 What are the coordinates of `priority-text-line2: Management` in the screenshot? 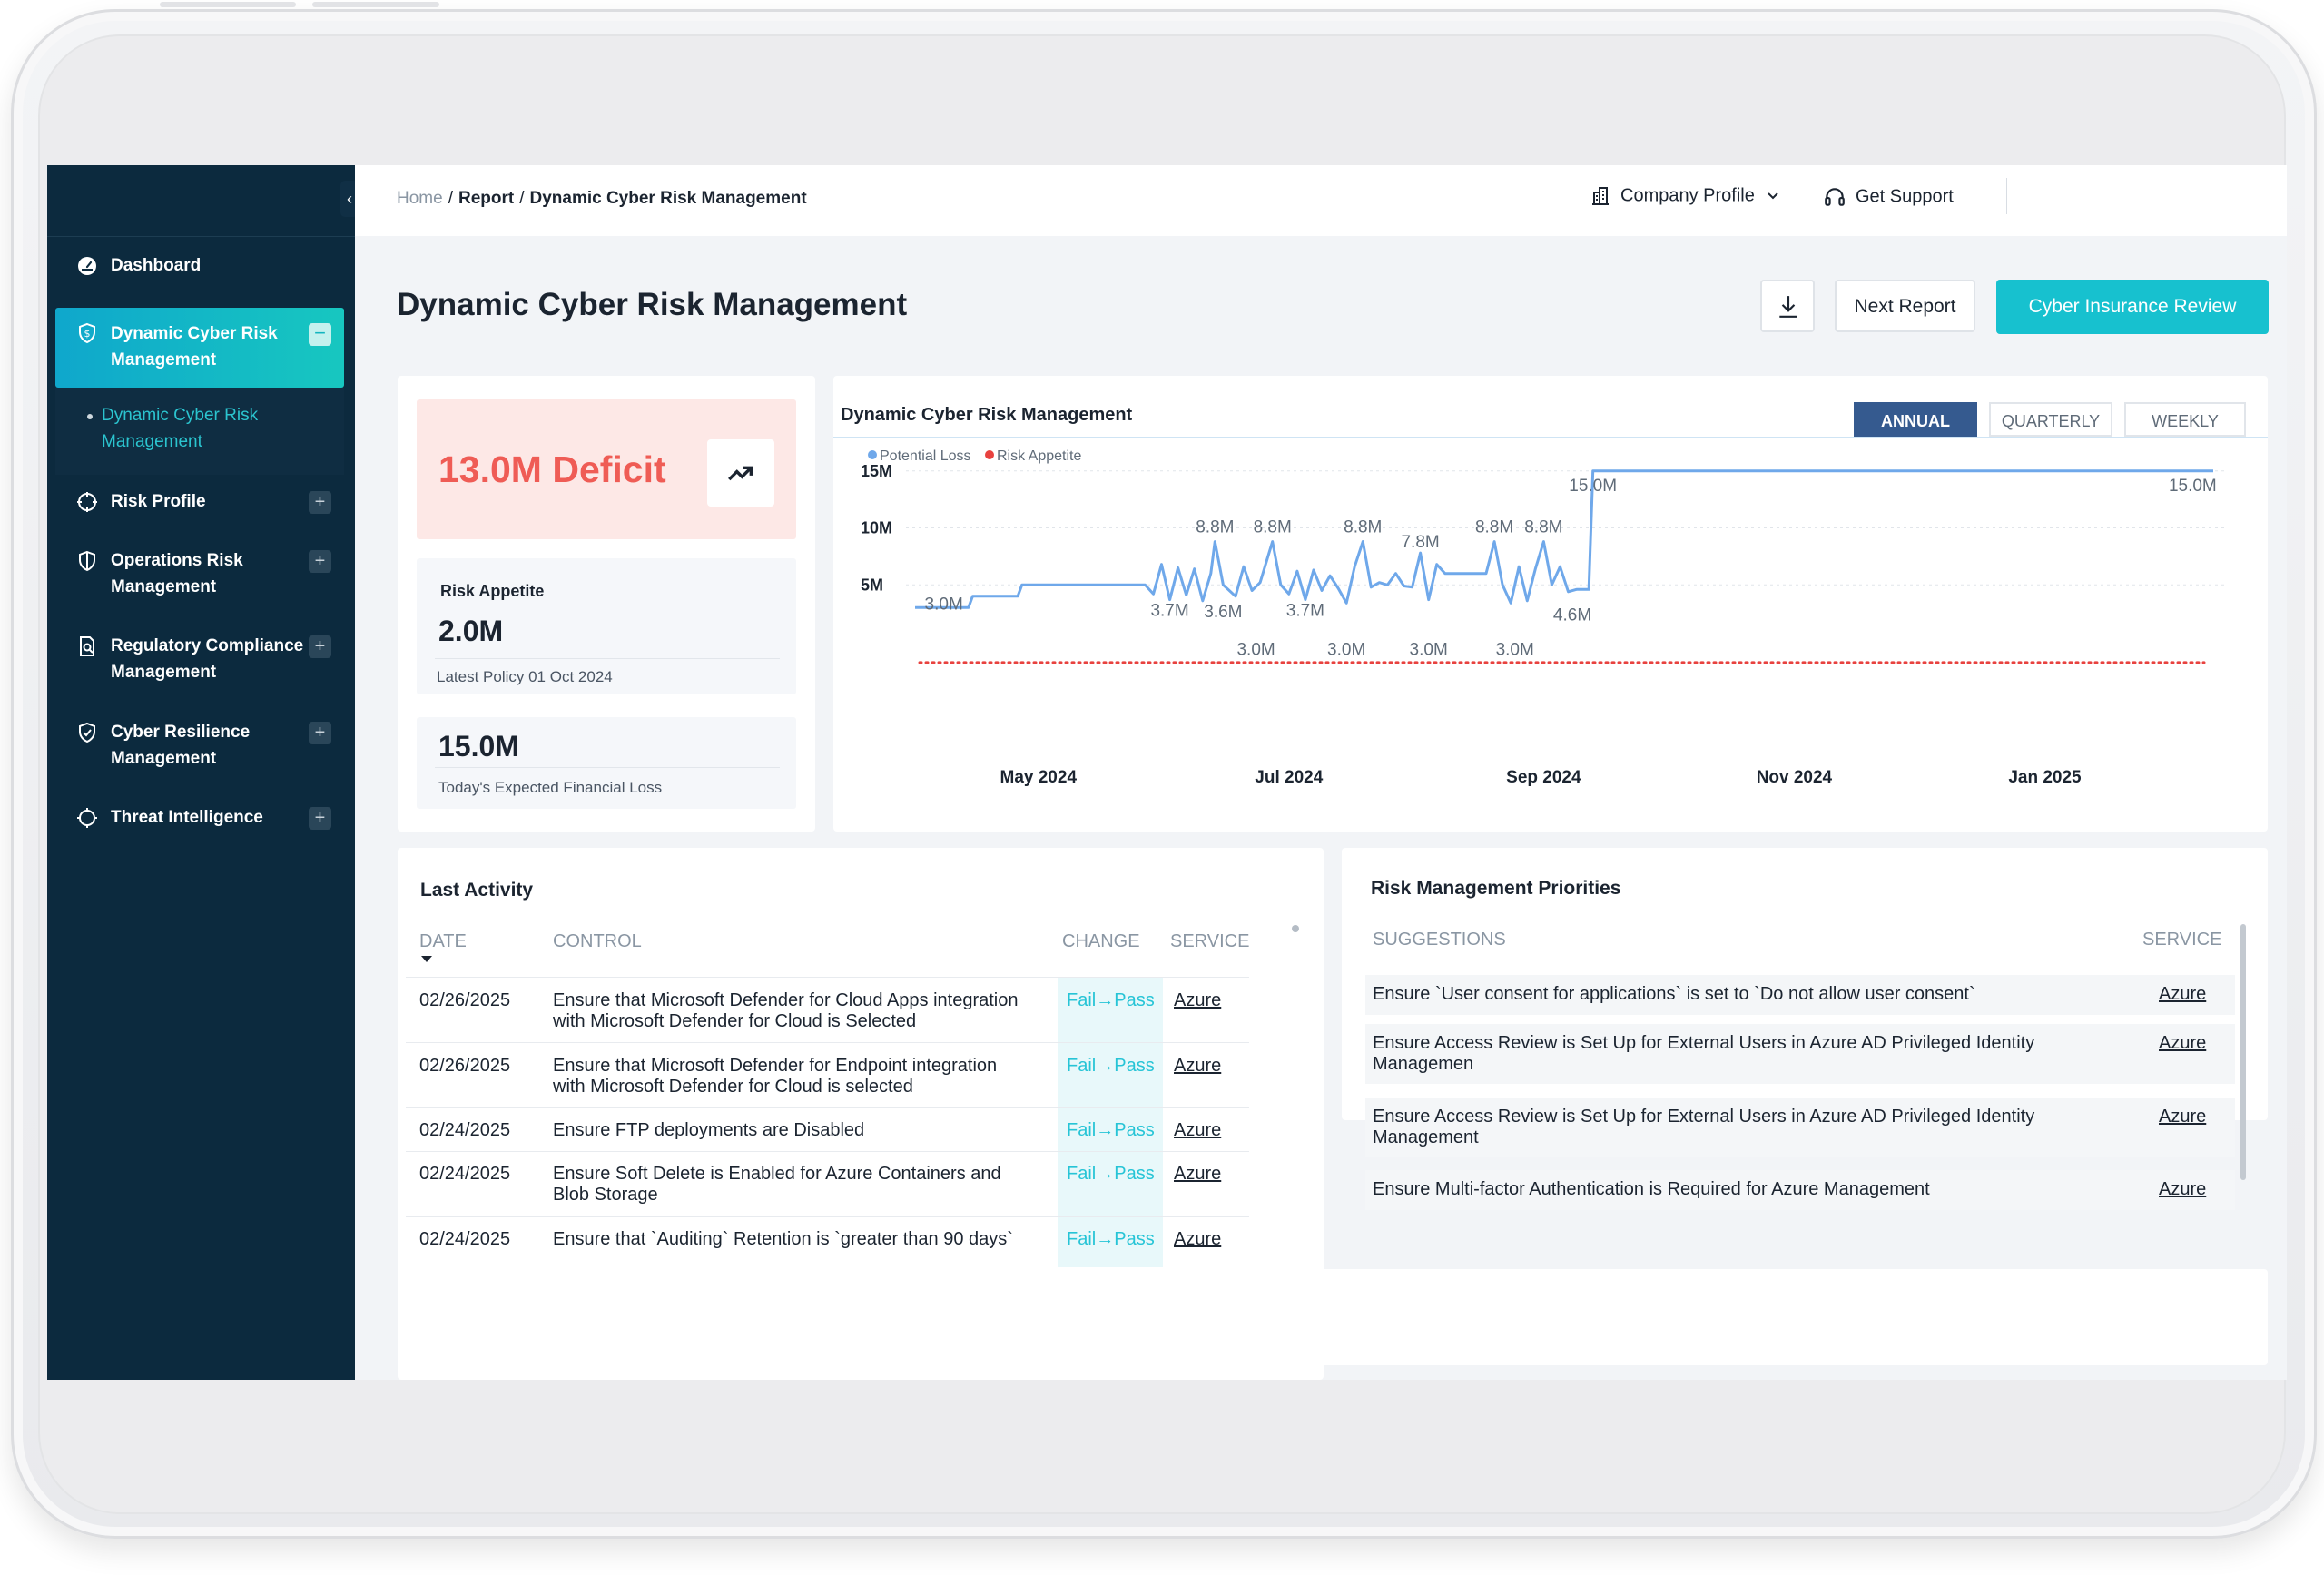 It's located at (1426, 1137).